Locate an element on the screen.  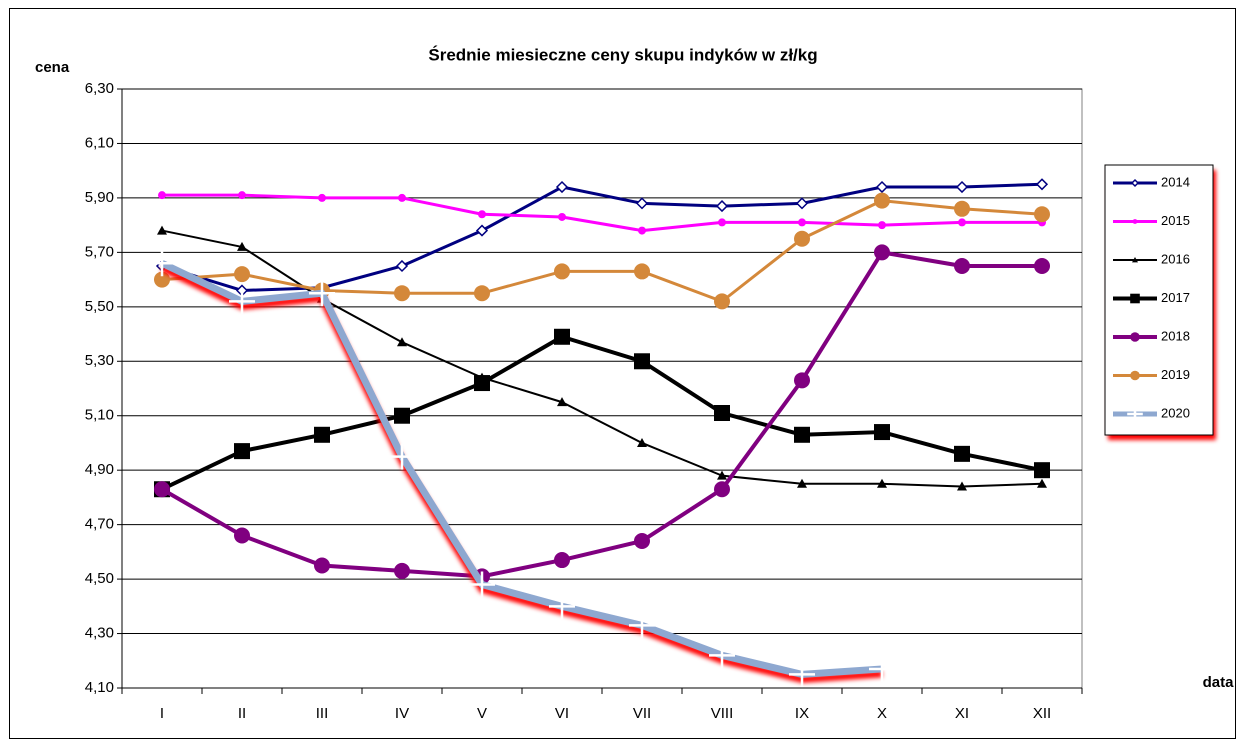
x-tick-label: VII is located at coordinates (642, 713).